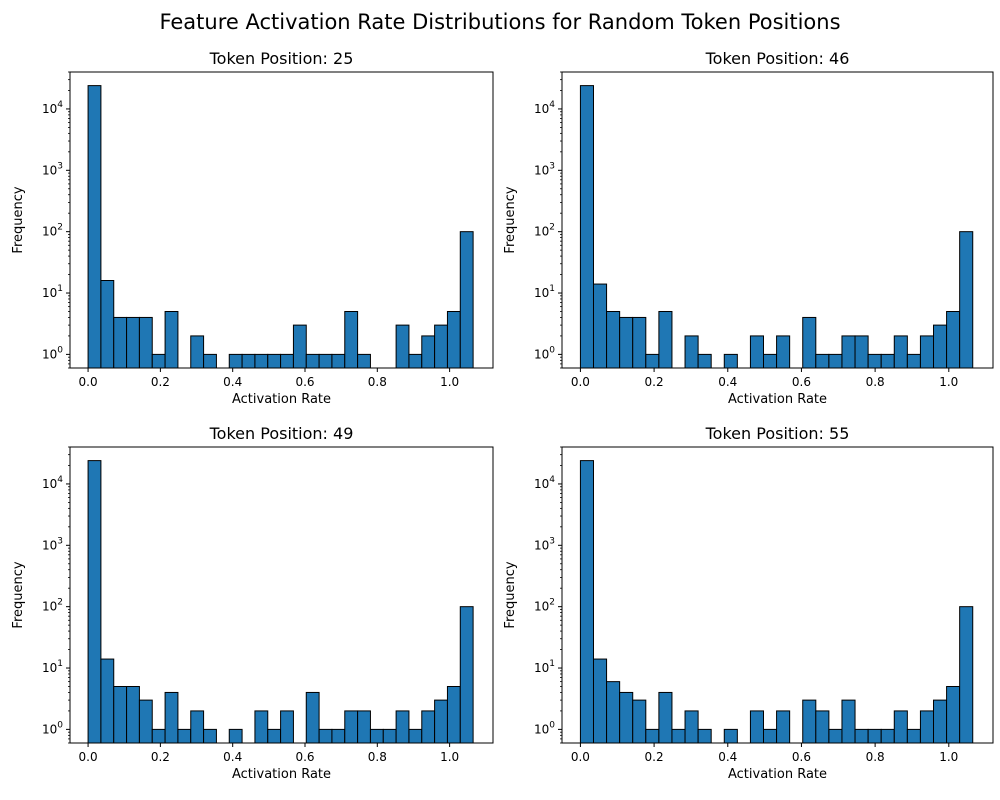 Image resolution: width=1000 pixels, height=800 pixels. I want to click on y-tick-label: 10¹, so click(544, 667).